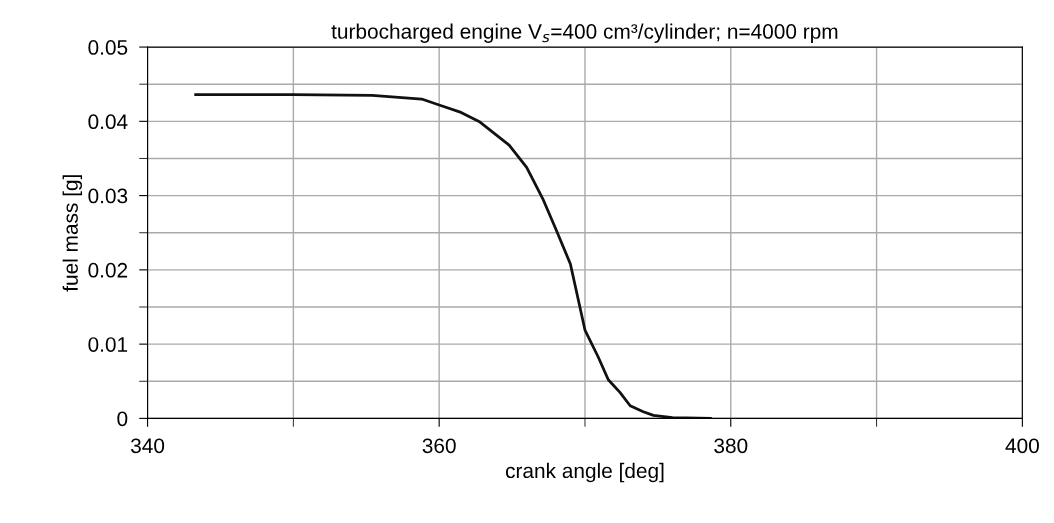  What do you see at coordinates (108, 122) in the screenshot?
I see `y-tick-label: 0.04` at bounding box center [108, 122].